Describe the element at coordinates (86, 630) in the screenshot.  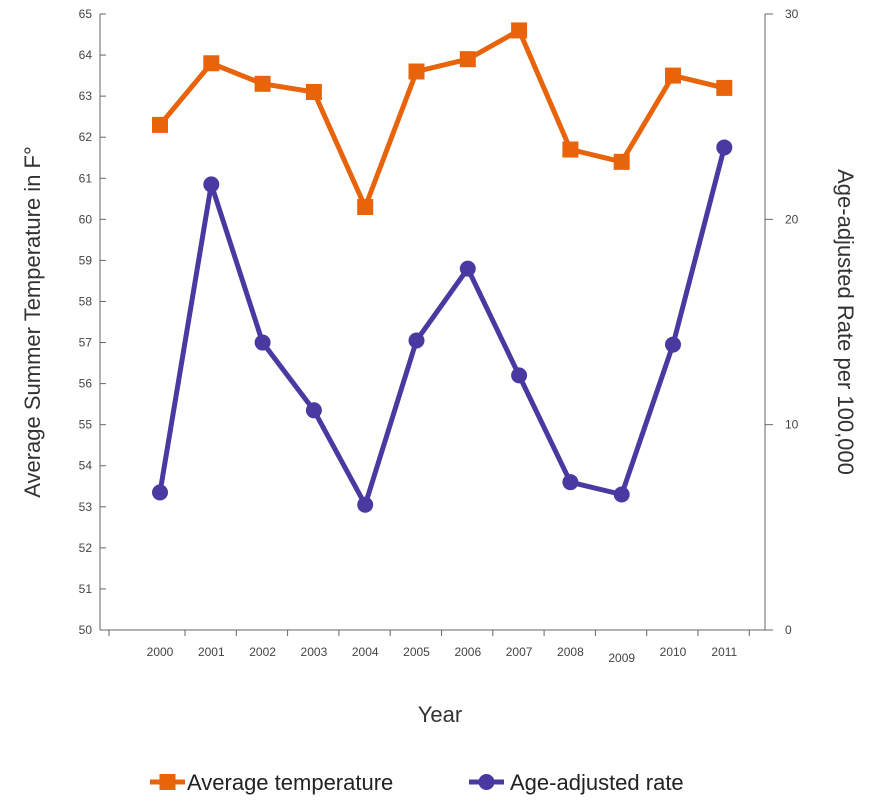
I see `left-tick-label: 50` at that location.